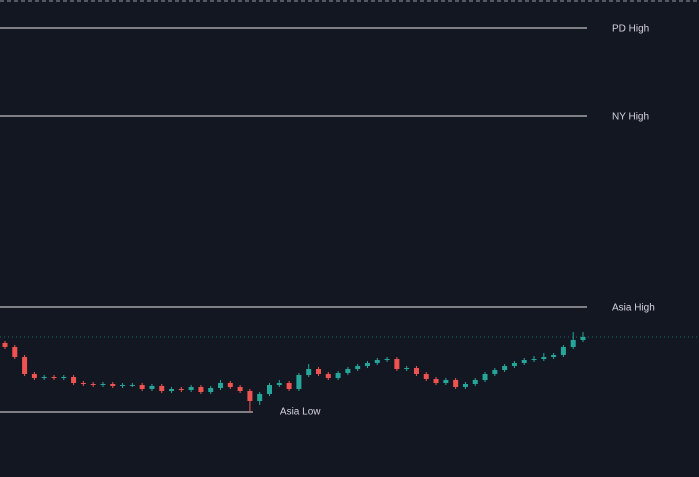  Describe the element at coordinates (630, 29) in the screenshot. I see `level-label: PD High` at that location.